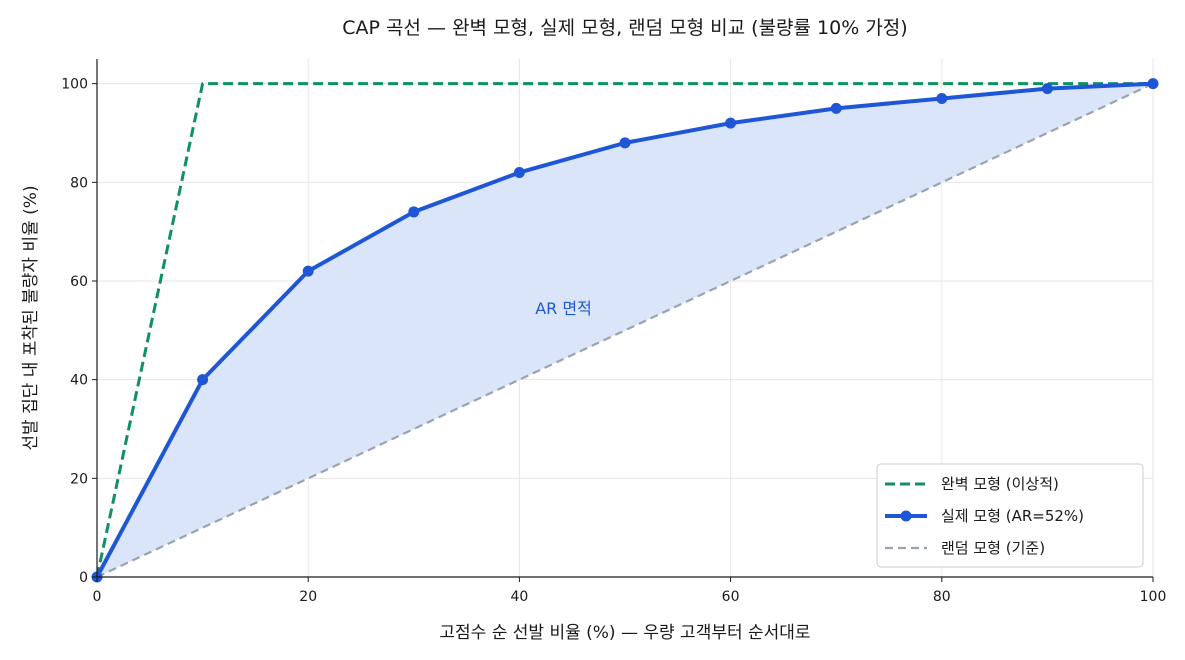 The image size is (1185, 660). Describe the element at coordinates (79, 183) in the screenshot. I see `y-tick-label: 80` at that location.